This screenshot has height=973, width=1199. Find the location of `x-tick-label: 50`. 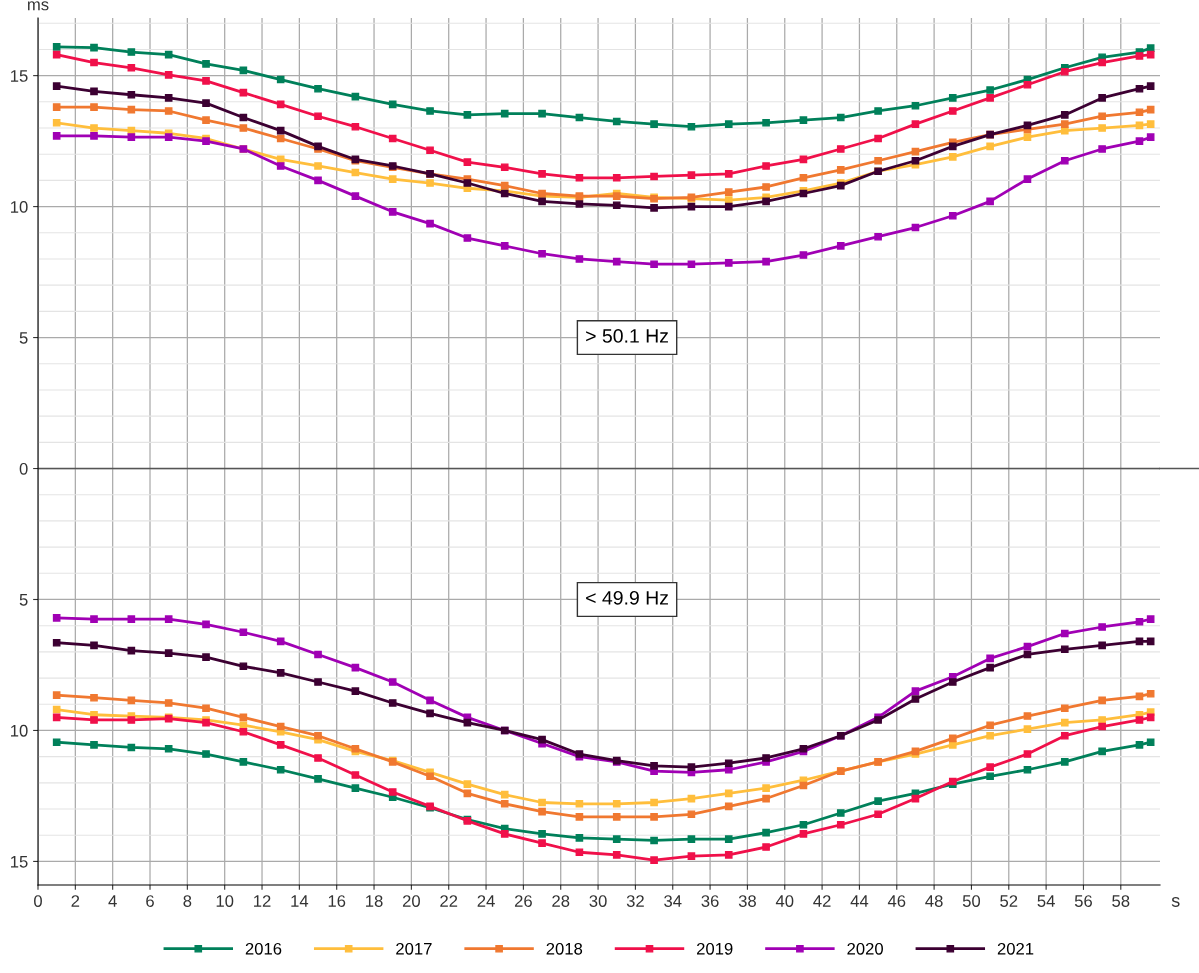

x-tick-label: 50 is located at coordinates (971, 901).